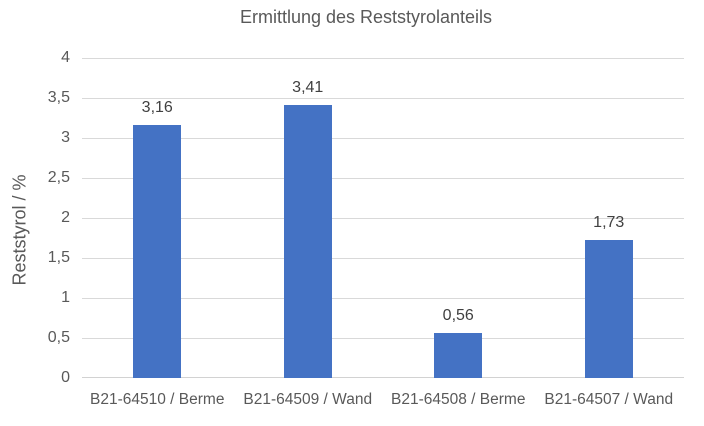 The width and height of the screenshot is (704, 426). What do you see at coordinates (58, 177) in the screenshot?
I see `y-tick-label: 2,5` at bounding box center [58, 177].